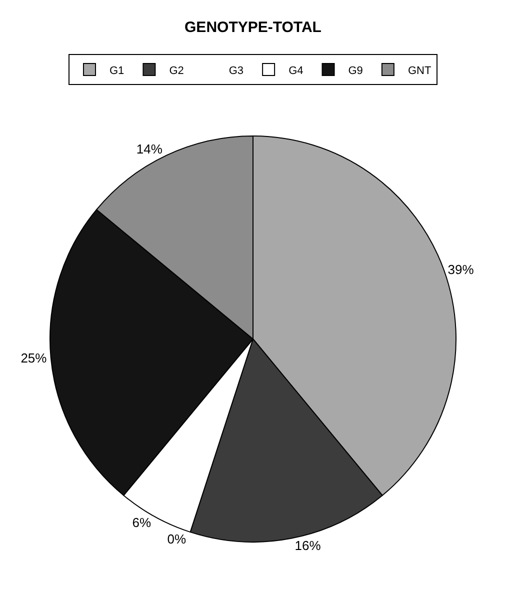 The width and height of the screenshot is (506, 608). I want to click on category-label: G3, so click(236, 70).